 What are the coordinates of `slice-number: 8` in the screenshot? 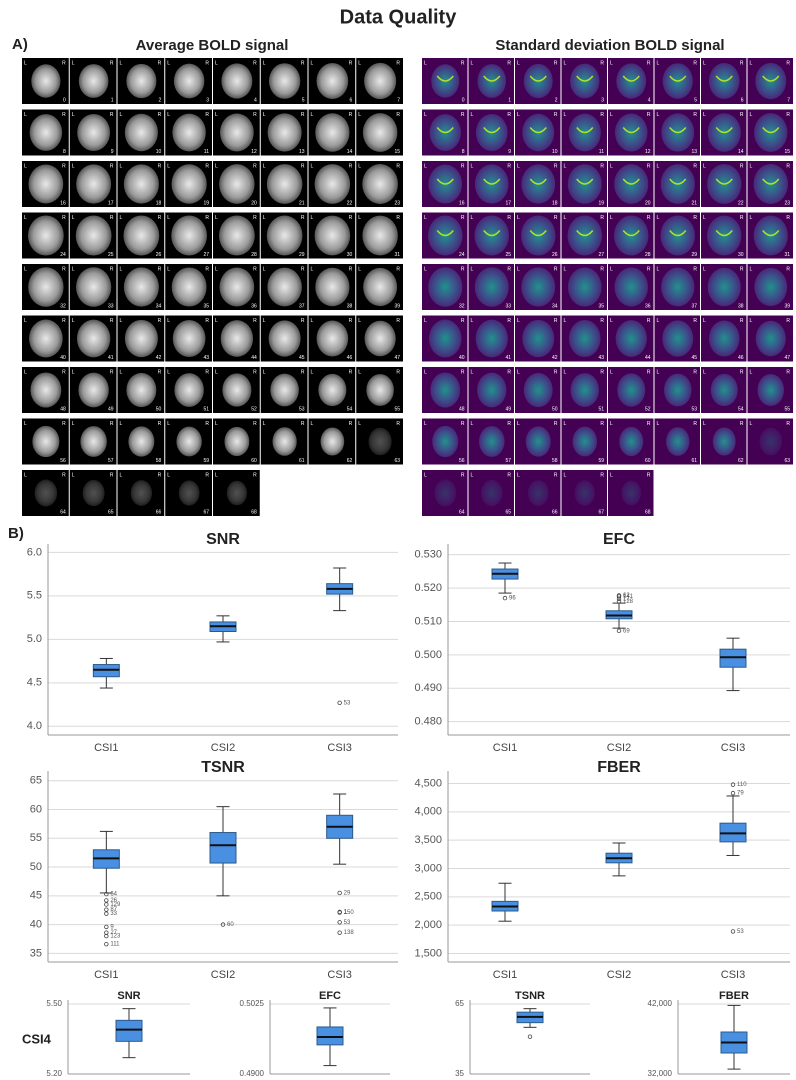 It's located at (463, 152).